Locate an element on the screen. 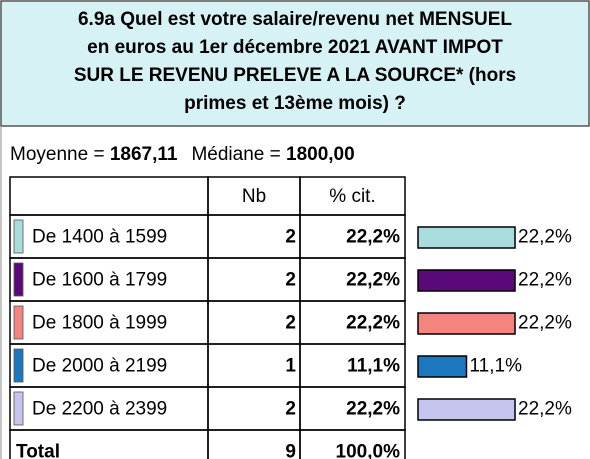 The width and height of the screenshot is (590, 459). median-label: Médiane = is located at coordinates (235, 154).